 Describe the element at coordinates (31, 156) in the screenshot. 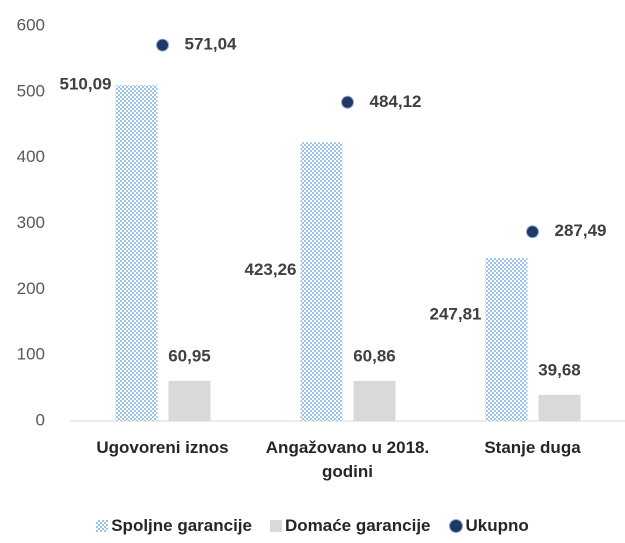

I see `y-tick-label: 400` at that location.